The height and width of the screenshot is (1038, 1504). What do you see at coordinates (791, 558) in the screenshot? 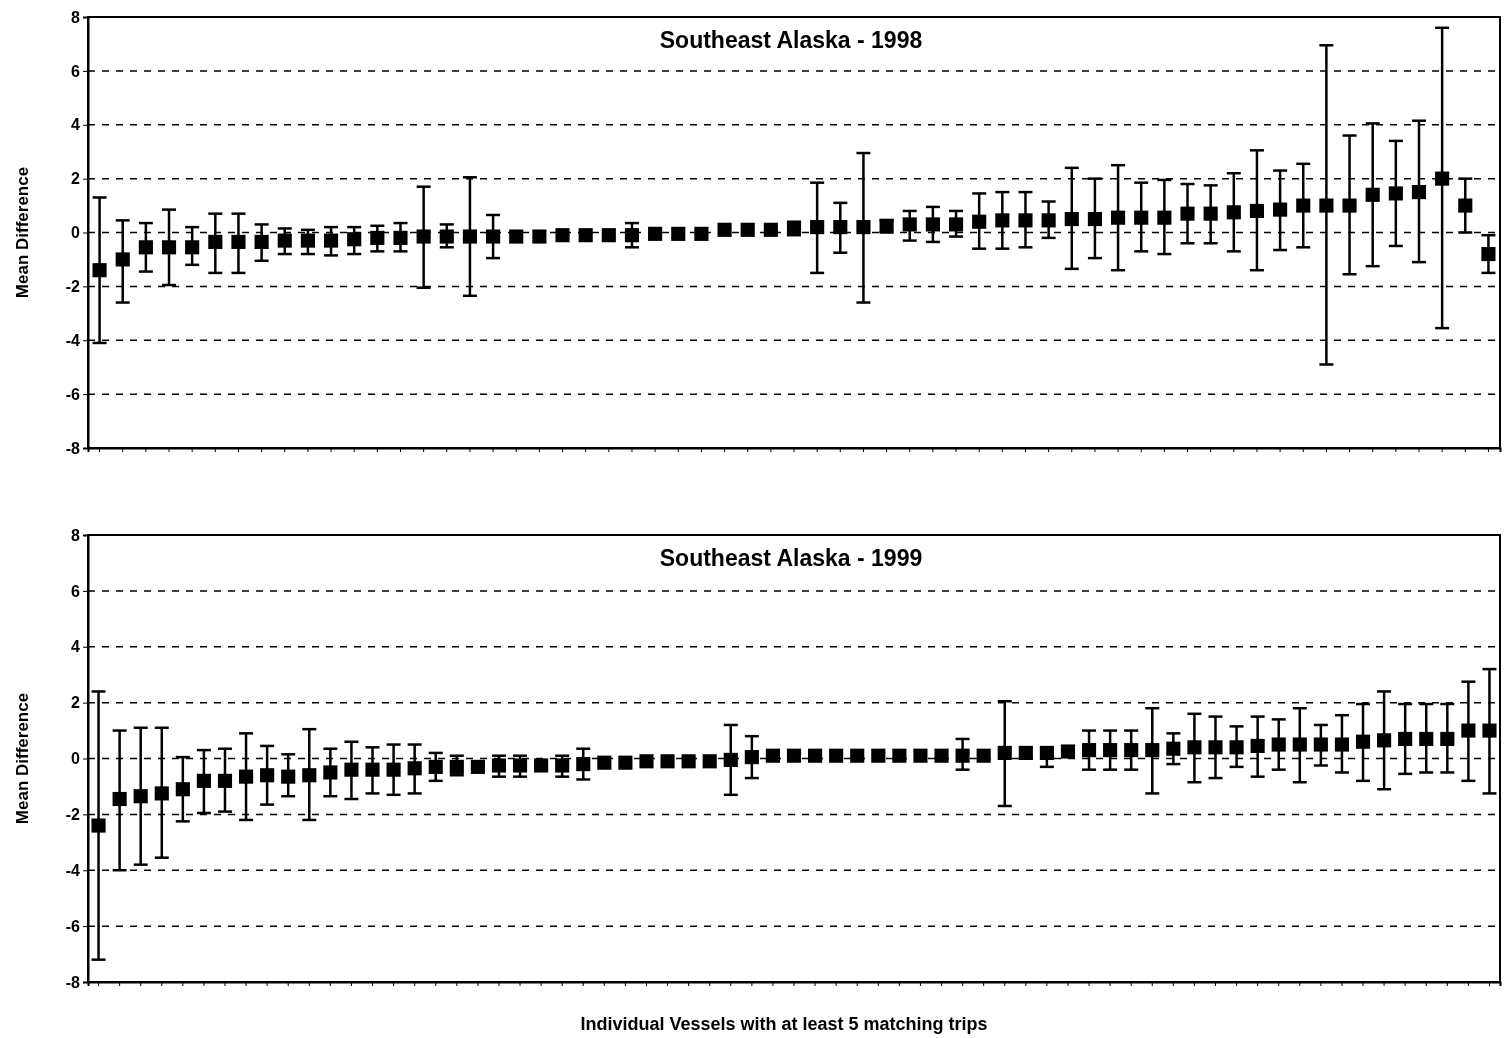
I see `chart-title: Southeast Alaska - 1999` at bounding box center [791, 558].